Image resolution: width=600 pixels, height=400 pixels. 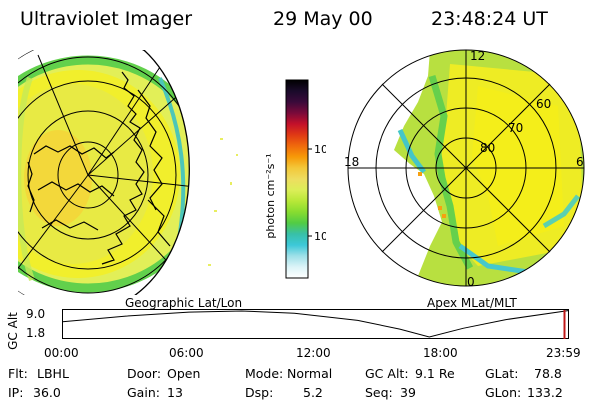 What do you see at coordinates (477, 56) in the screenshot?
I see `mlt-label-12: 12` at bounding box center [477, 56].